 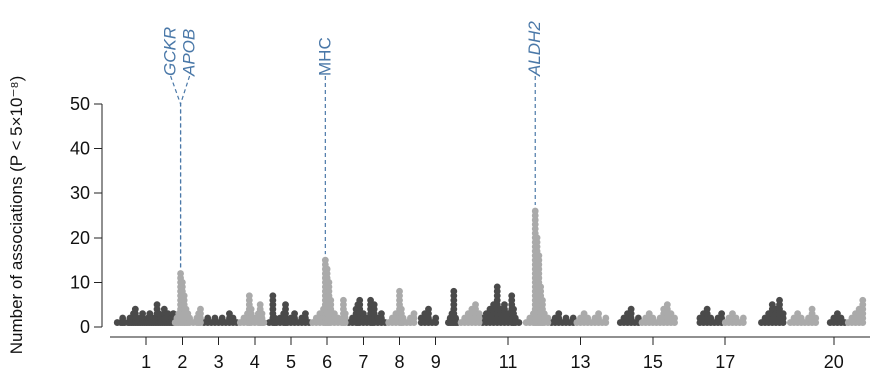 I want to click on annotation-label: APOB, so click(x=189, y=53).